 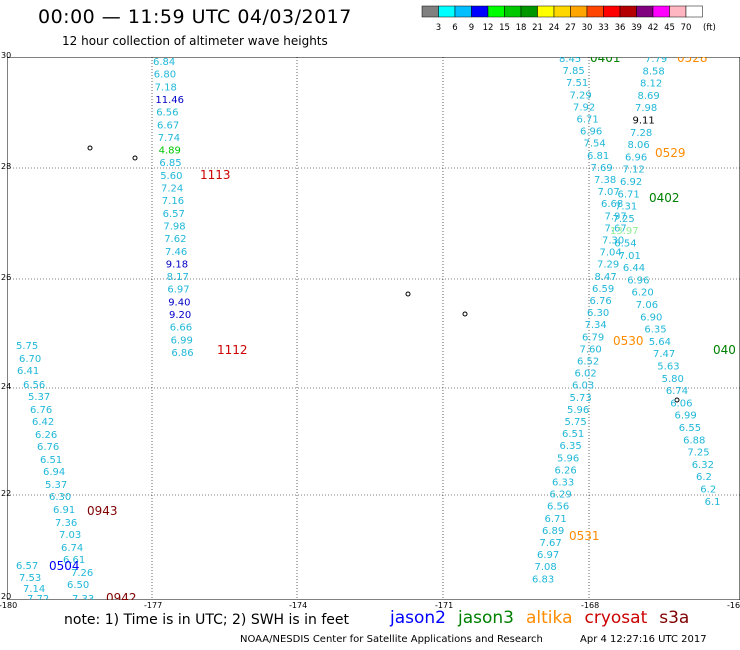 What do you see at coordinates (34, 385) in the screenshot?
I see `swh-label: 6.56` at bounding box center [34, 385].